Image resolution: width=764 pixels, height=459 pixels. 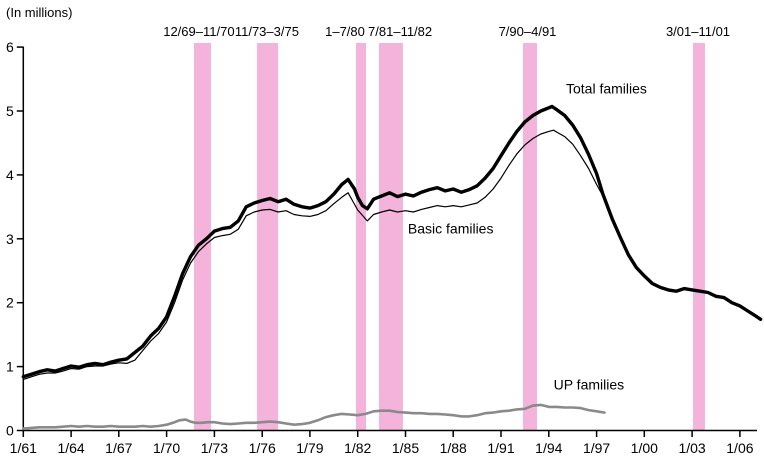 I want to click on x-tick-label: 1/64, so click(x=70, y=448).